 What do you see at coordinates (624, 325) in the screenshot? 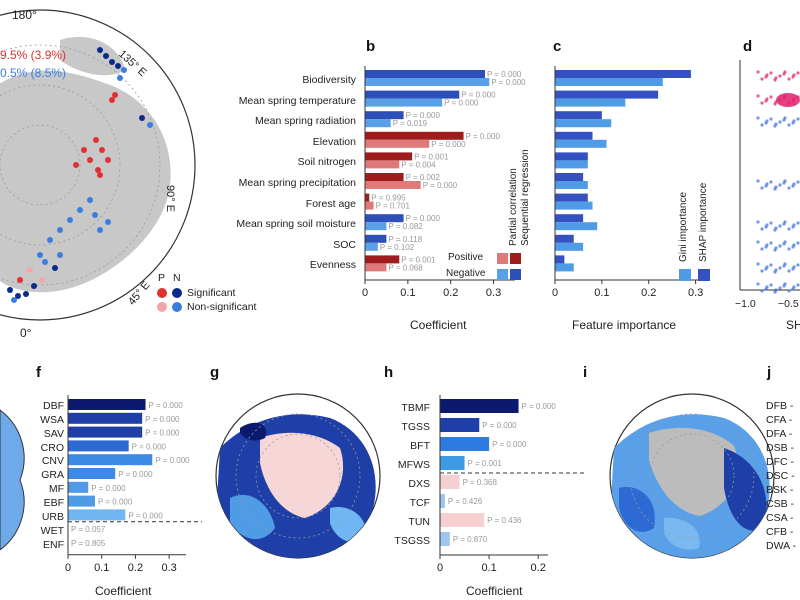
I see `chart-c-xlabel: Feature importance` at bounding box center [624, 325].